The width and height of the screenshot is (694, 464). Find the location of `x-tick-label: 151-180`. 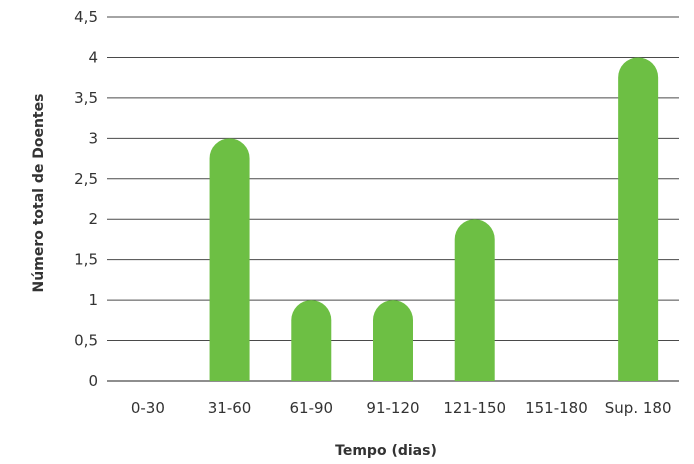

x-tick-label: 151-180 is located at coordinates (556, 408).